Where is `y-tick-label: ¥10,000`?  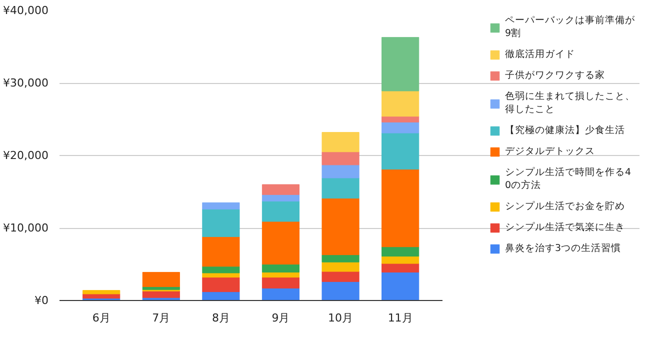 y-tick-label: ¥10,000 is located at coordinates (26, 228).